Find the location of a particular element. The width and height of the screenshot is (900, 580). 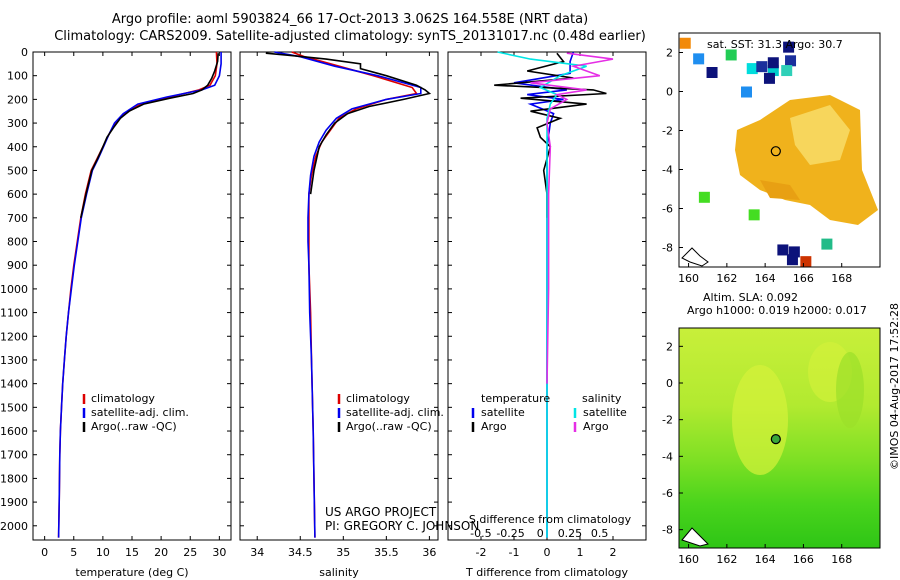

sla-high-anomaly is located at coordinates (760, 420).